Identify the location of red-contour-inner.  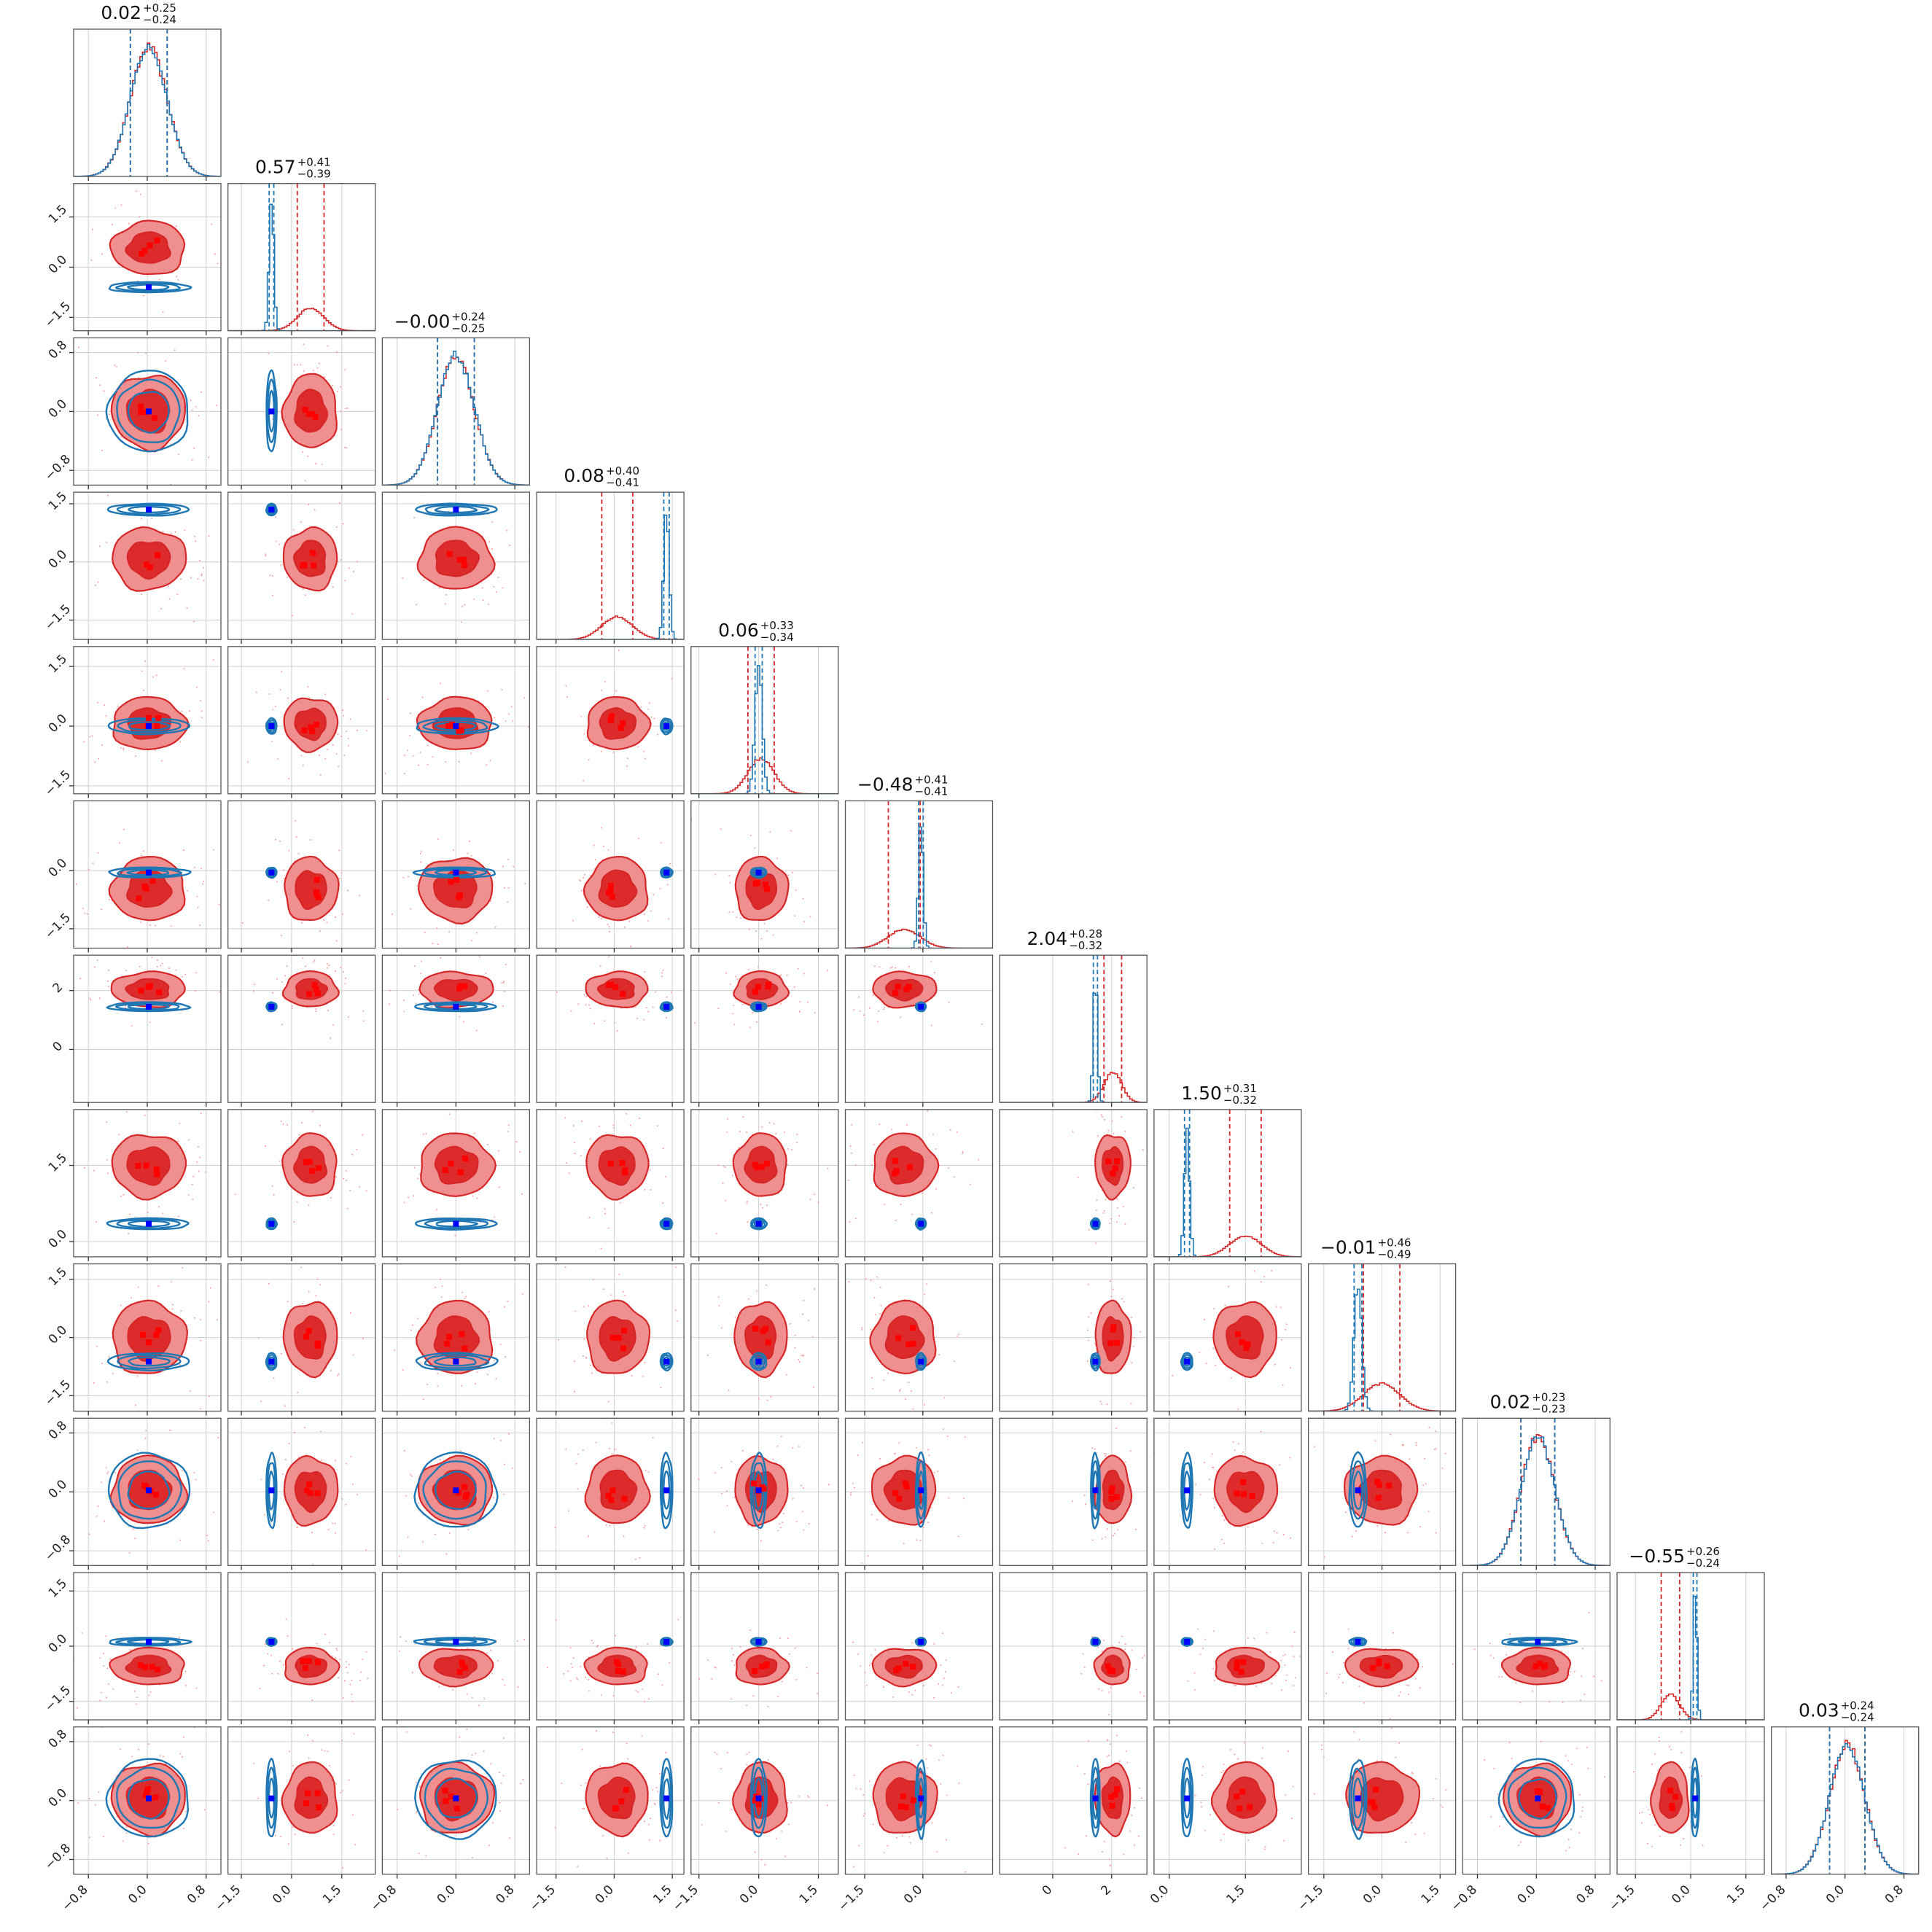
(1245, 1337).